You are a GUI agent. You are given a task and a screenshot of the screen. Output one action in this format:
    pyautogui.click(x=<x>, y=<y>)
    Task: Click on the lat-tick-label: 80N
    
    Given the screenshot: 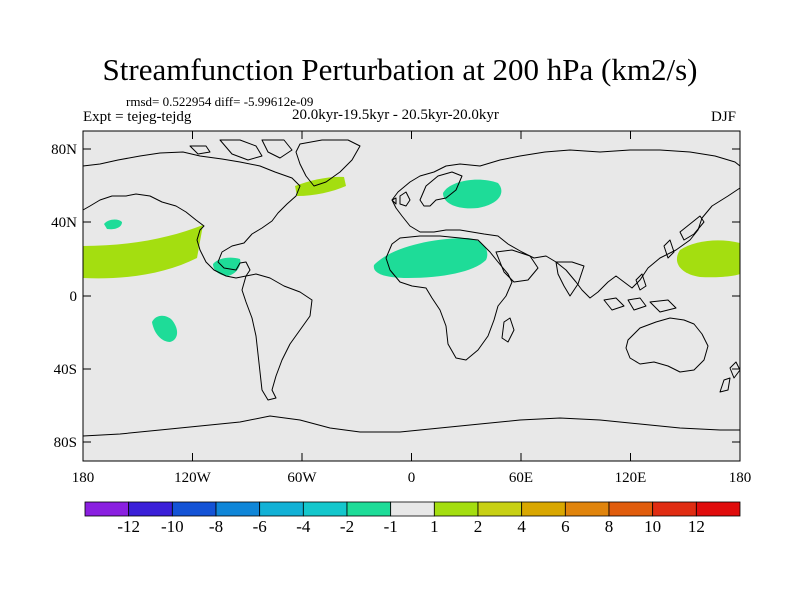 What is the action you would take?
    pyautogui.click(x=64, y=150)
    